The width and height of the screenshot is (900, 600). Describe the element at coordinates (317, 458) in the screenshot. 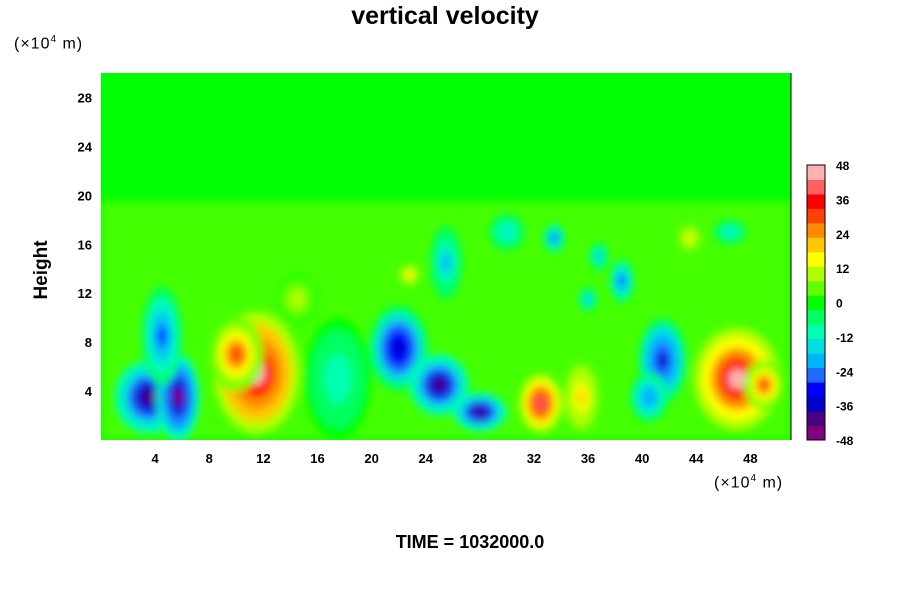

I see `x-tick-label: 16` at that location.